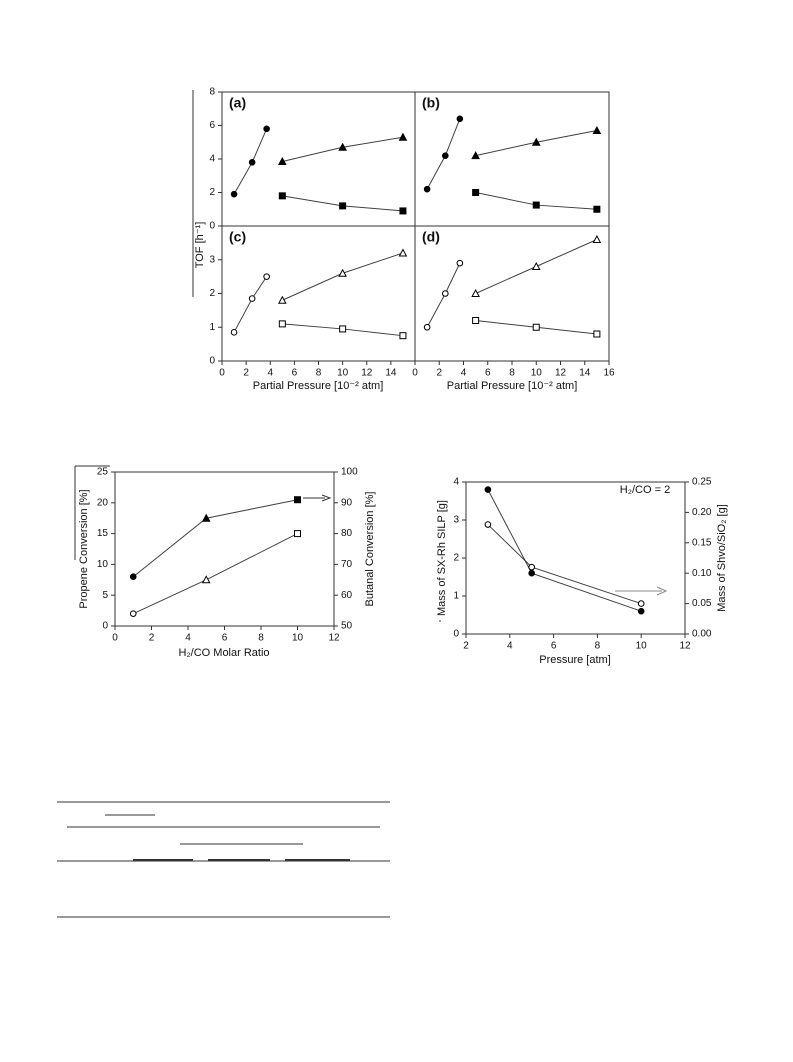 The height and width of the screenshot is (1062, 793). Describe the element at coordinates (347, 626) in the screenshot. I see `y2-tick-label: 50` at that location.